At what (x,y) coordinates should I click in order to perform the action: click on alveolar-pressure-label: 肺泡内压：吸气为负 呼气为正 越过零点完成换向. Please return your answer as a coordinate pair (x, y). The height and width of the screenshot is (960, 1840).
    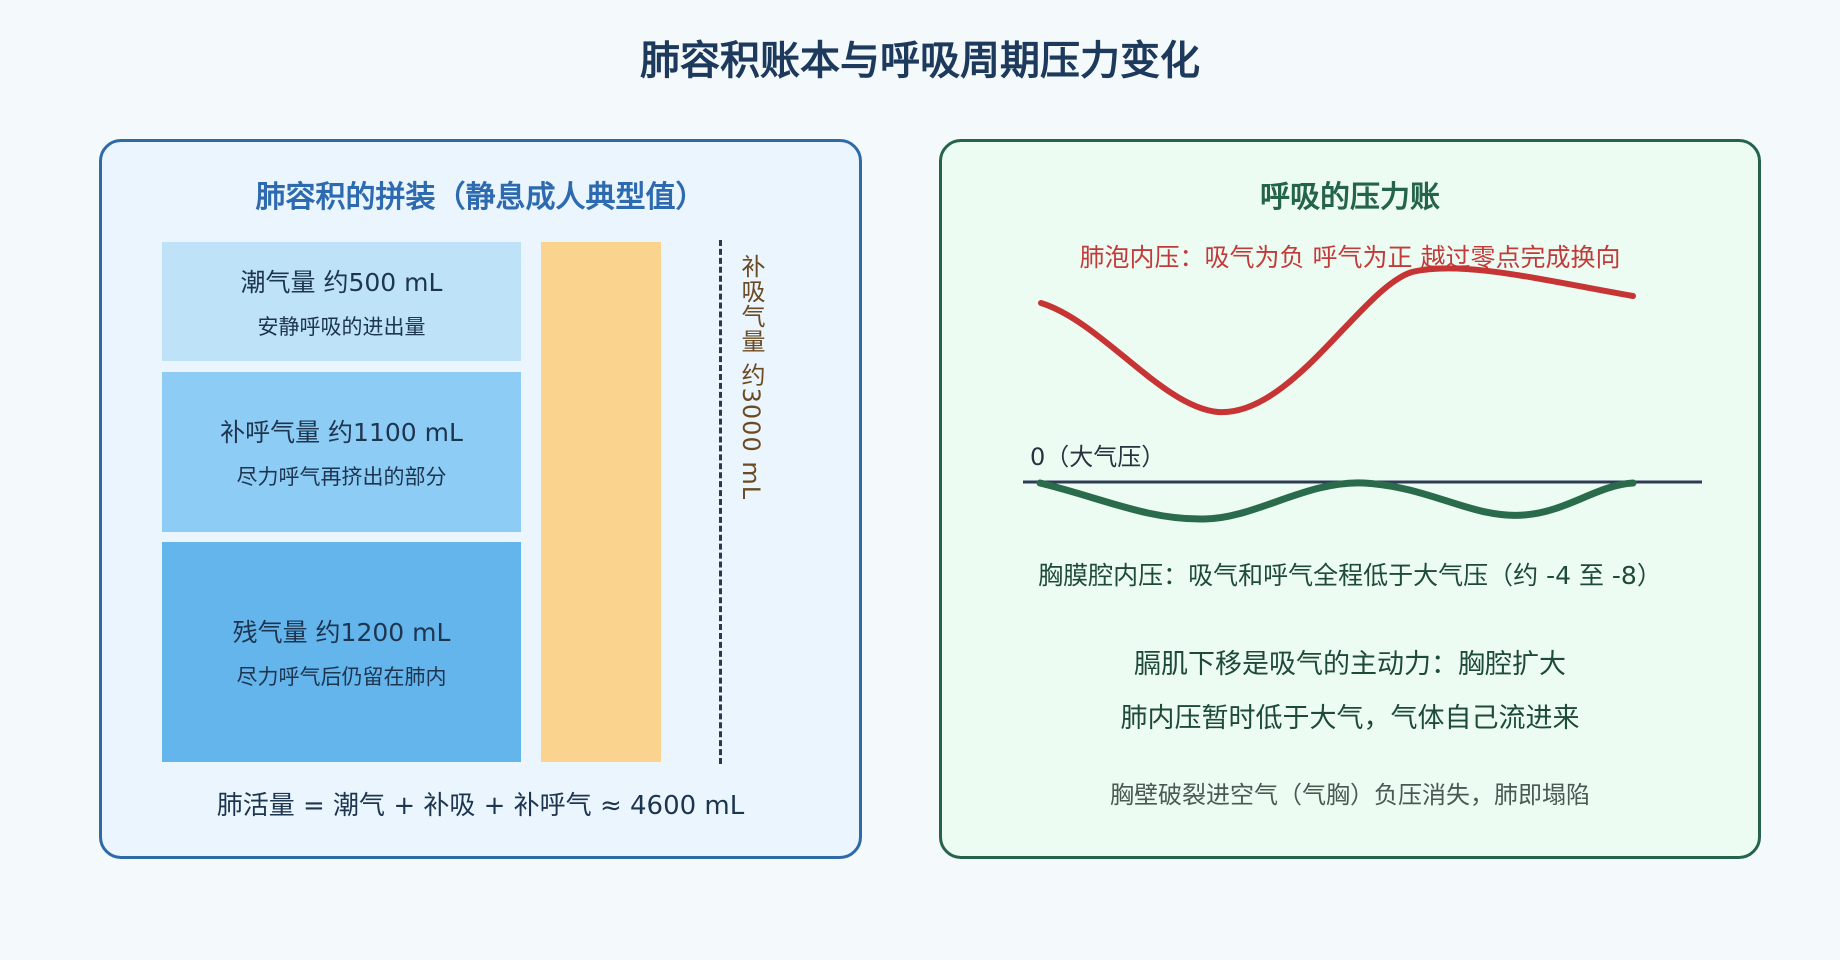
    Looking at the image, I should click on (1350, 257).